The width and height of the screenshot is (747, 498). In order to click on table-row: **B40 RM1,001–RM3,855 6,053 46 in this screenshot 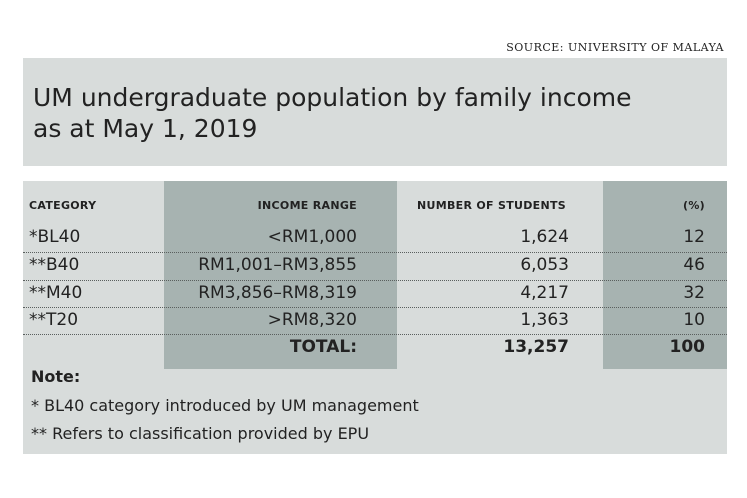, I will do `click(375, 265)`.